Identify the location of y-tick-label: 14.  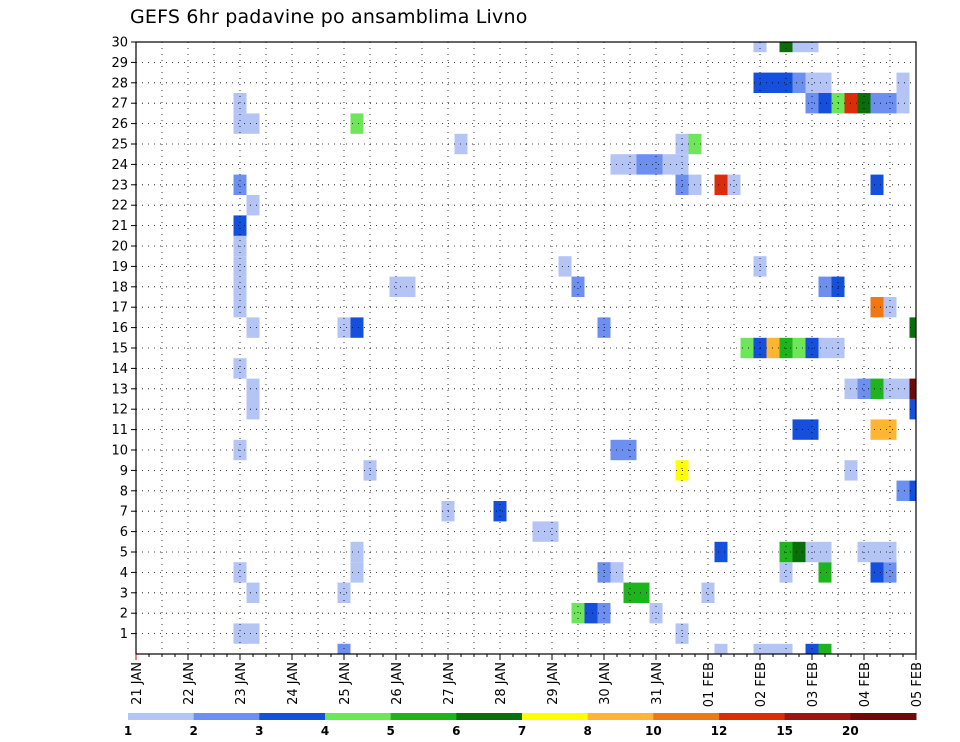
(119, 369).